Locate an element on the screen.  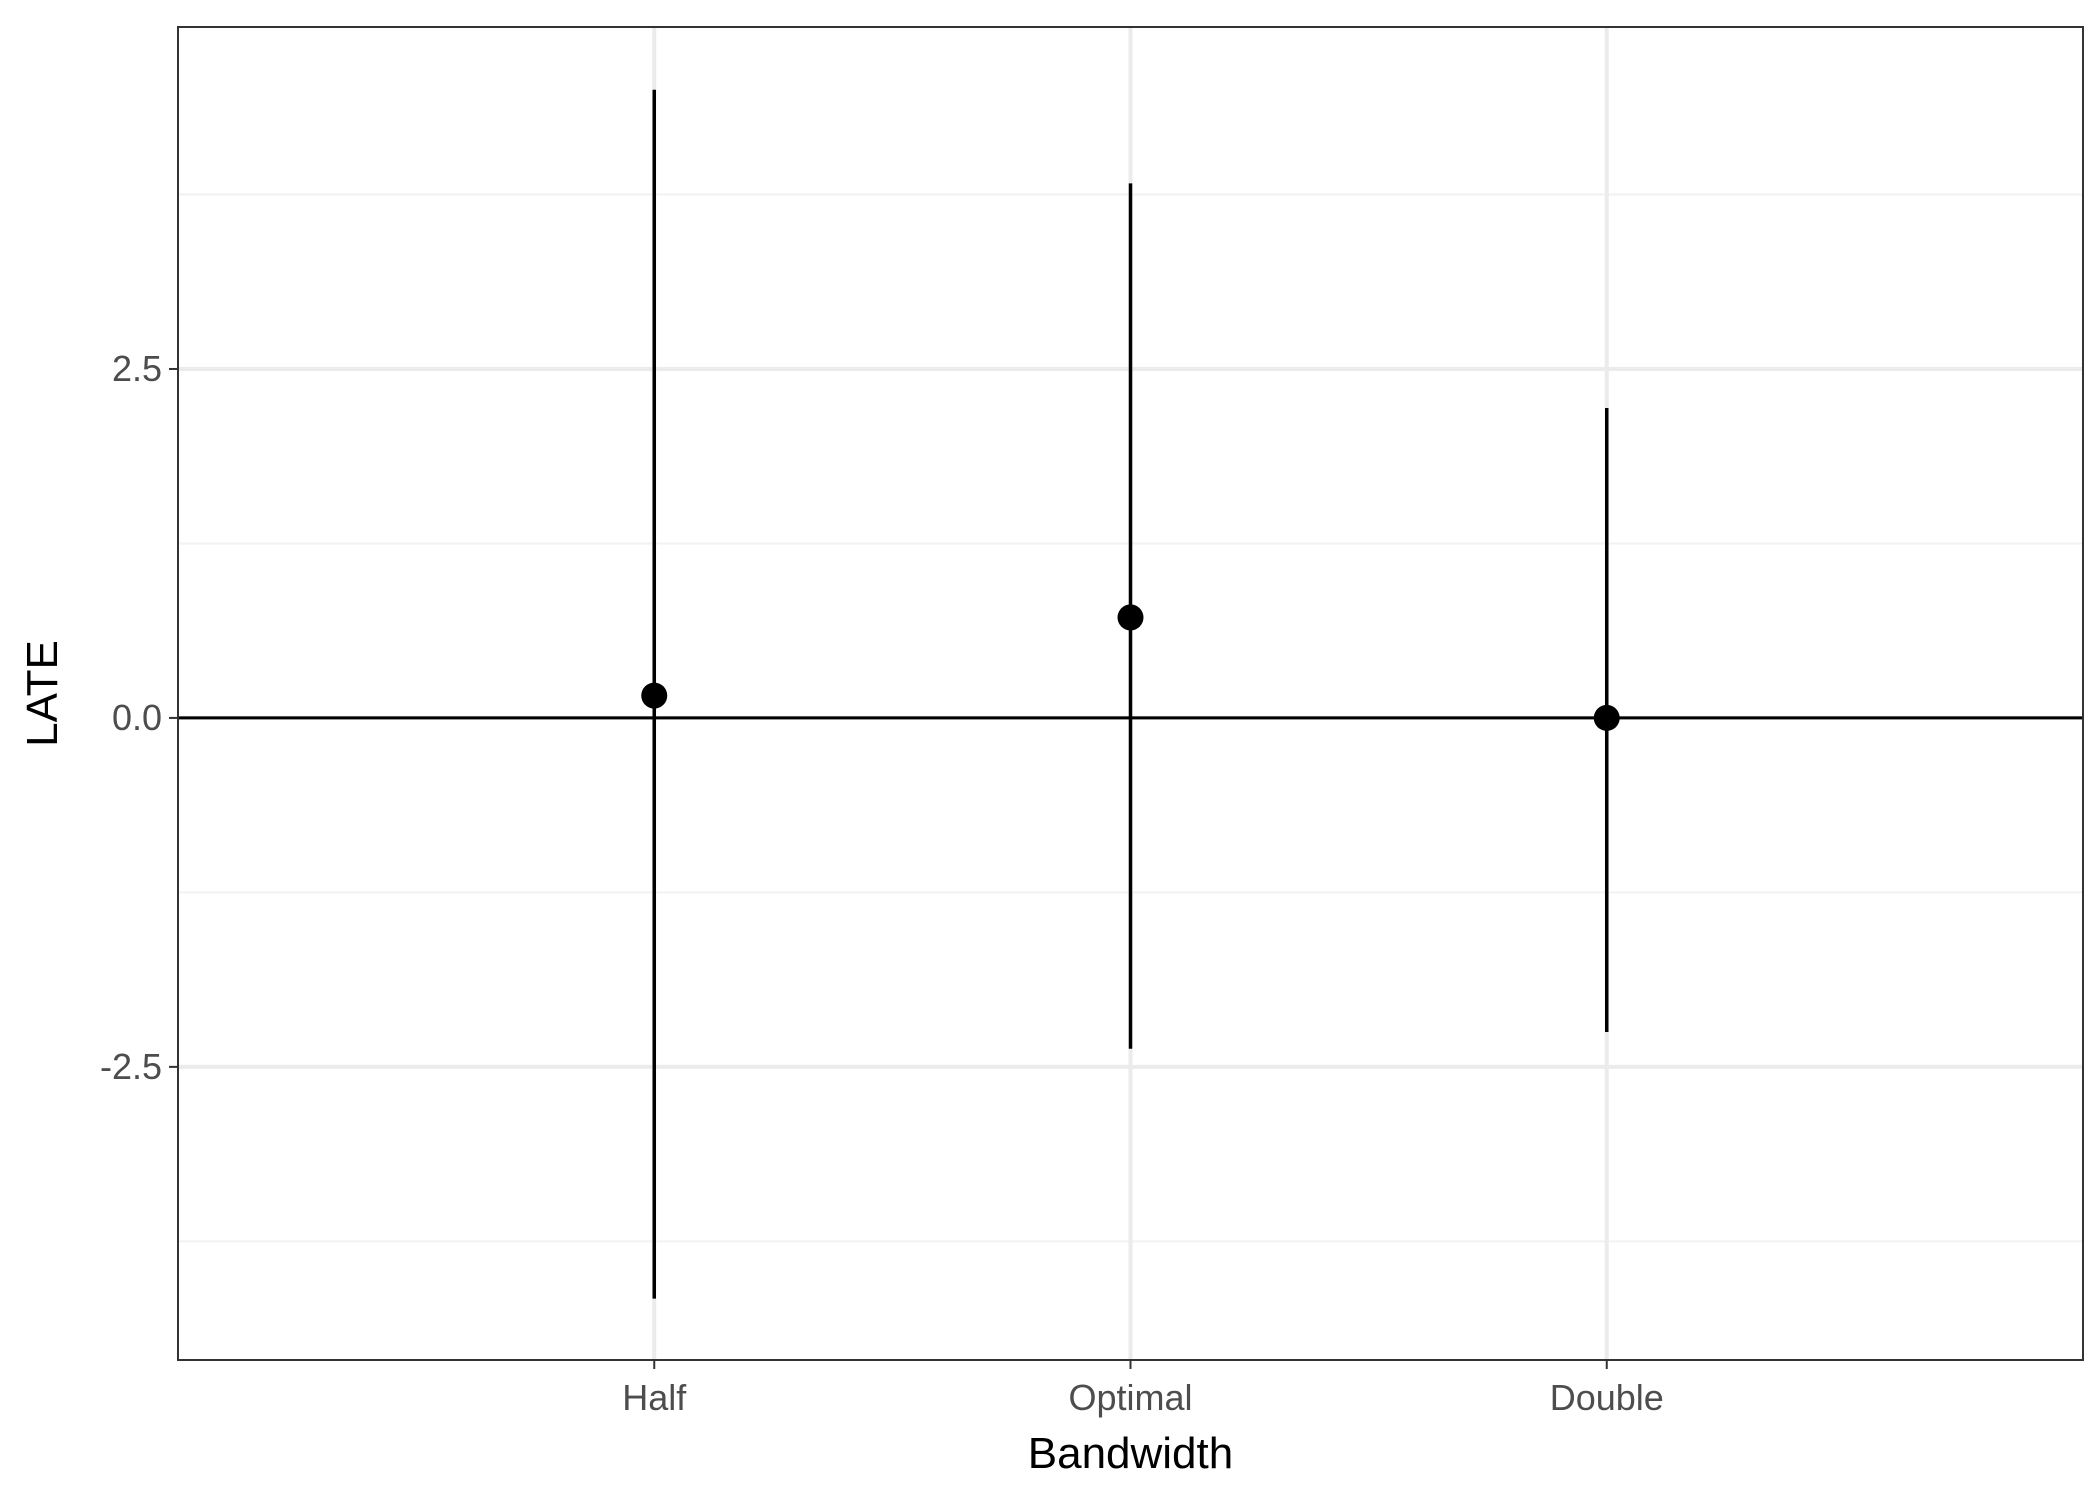
x-tick-label: Half is located at coordinates (654, 1397).